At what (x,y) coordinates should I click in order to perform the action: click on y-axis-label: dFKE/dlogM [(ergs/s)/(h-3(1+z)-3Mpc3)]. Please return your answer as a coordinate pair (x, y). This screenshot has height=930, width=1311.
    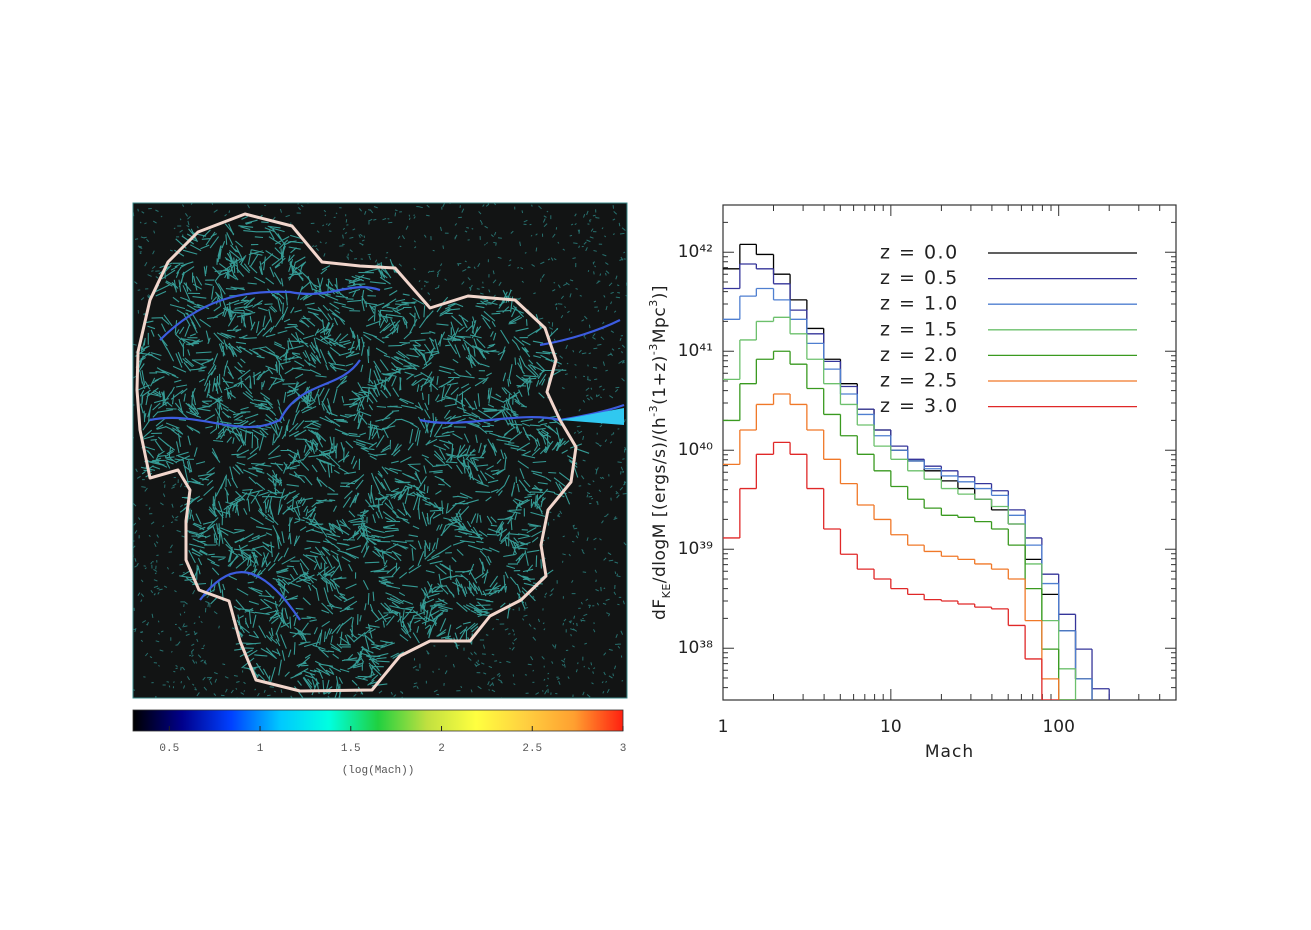
    Looking at the image, I should click on (660, 452).